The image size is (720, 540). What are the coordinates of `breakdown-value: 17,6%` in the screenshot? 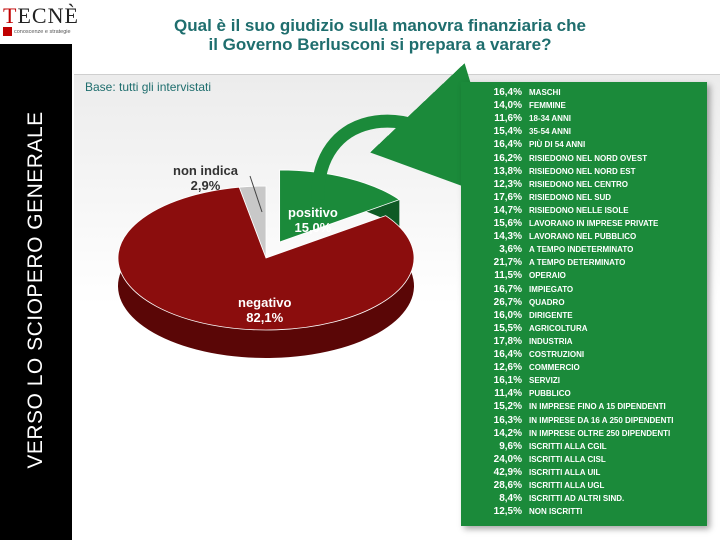 It's located at (507, 197).